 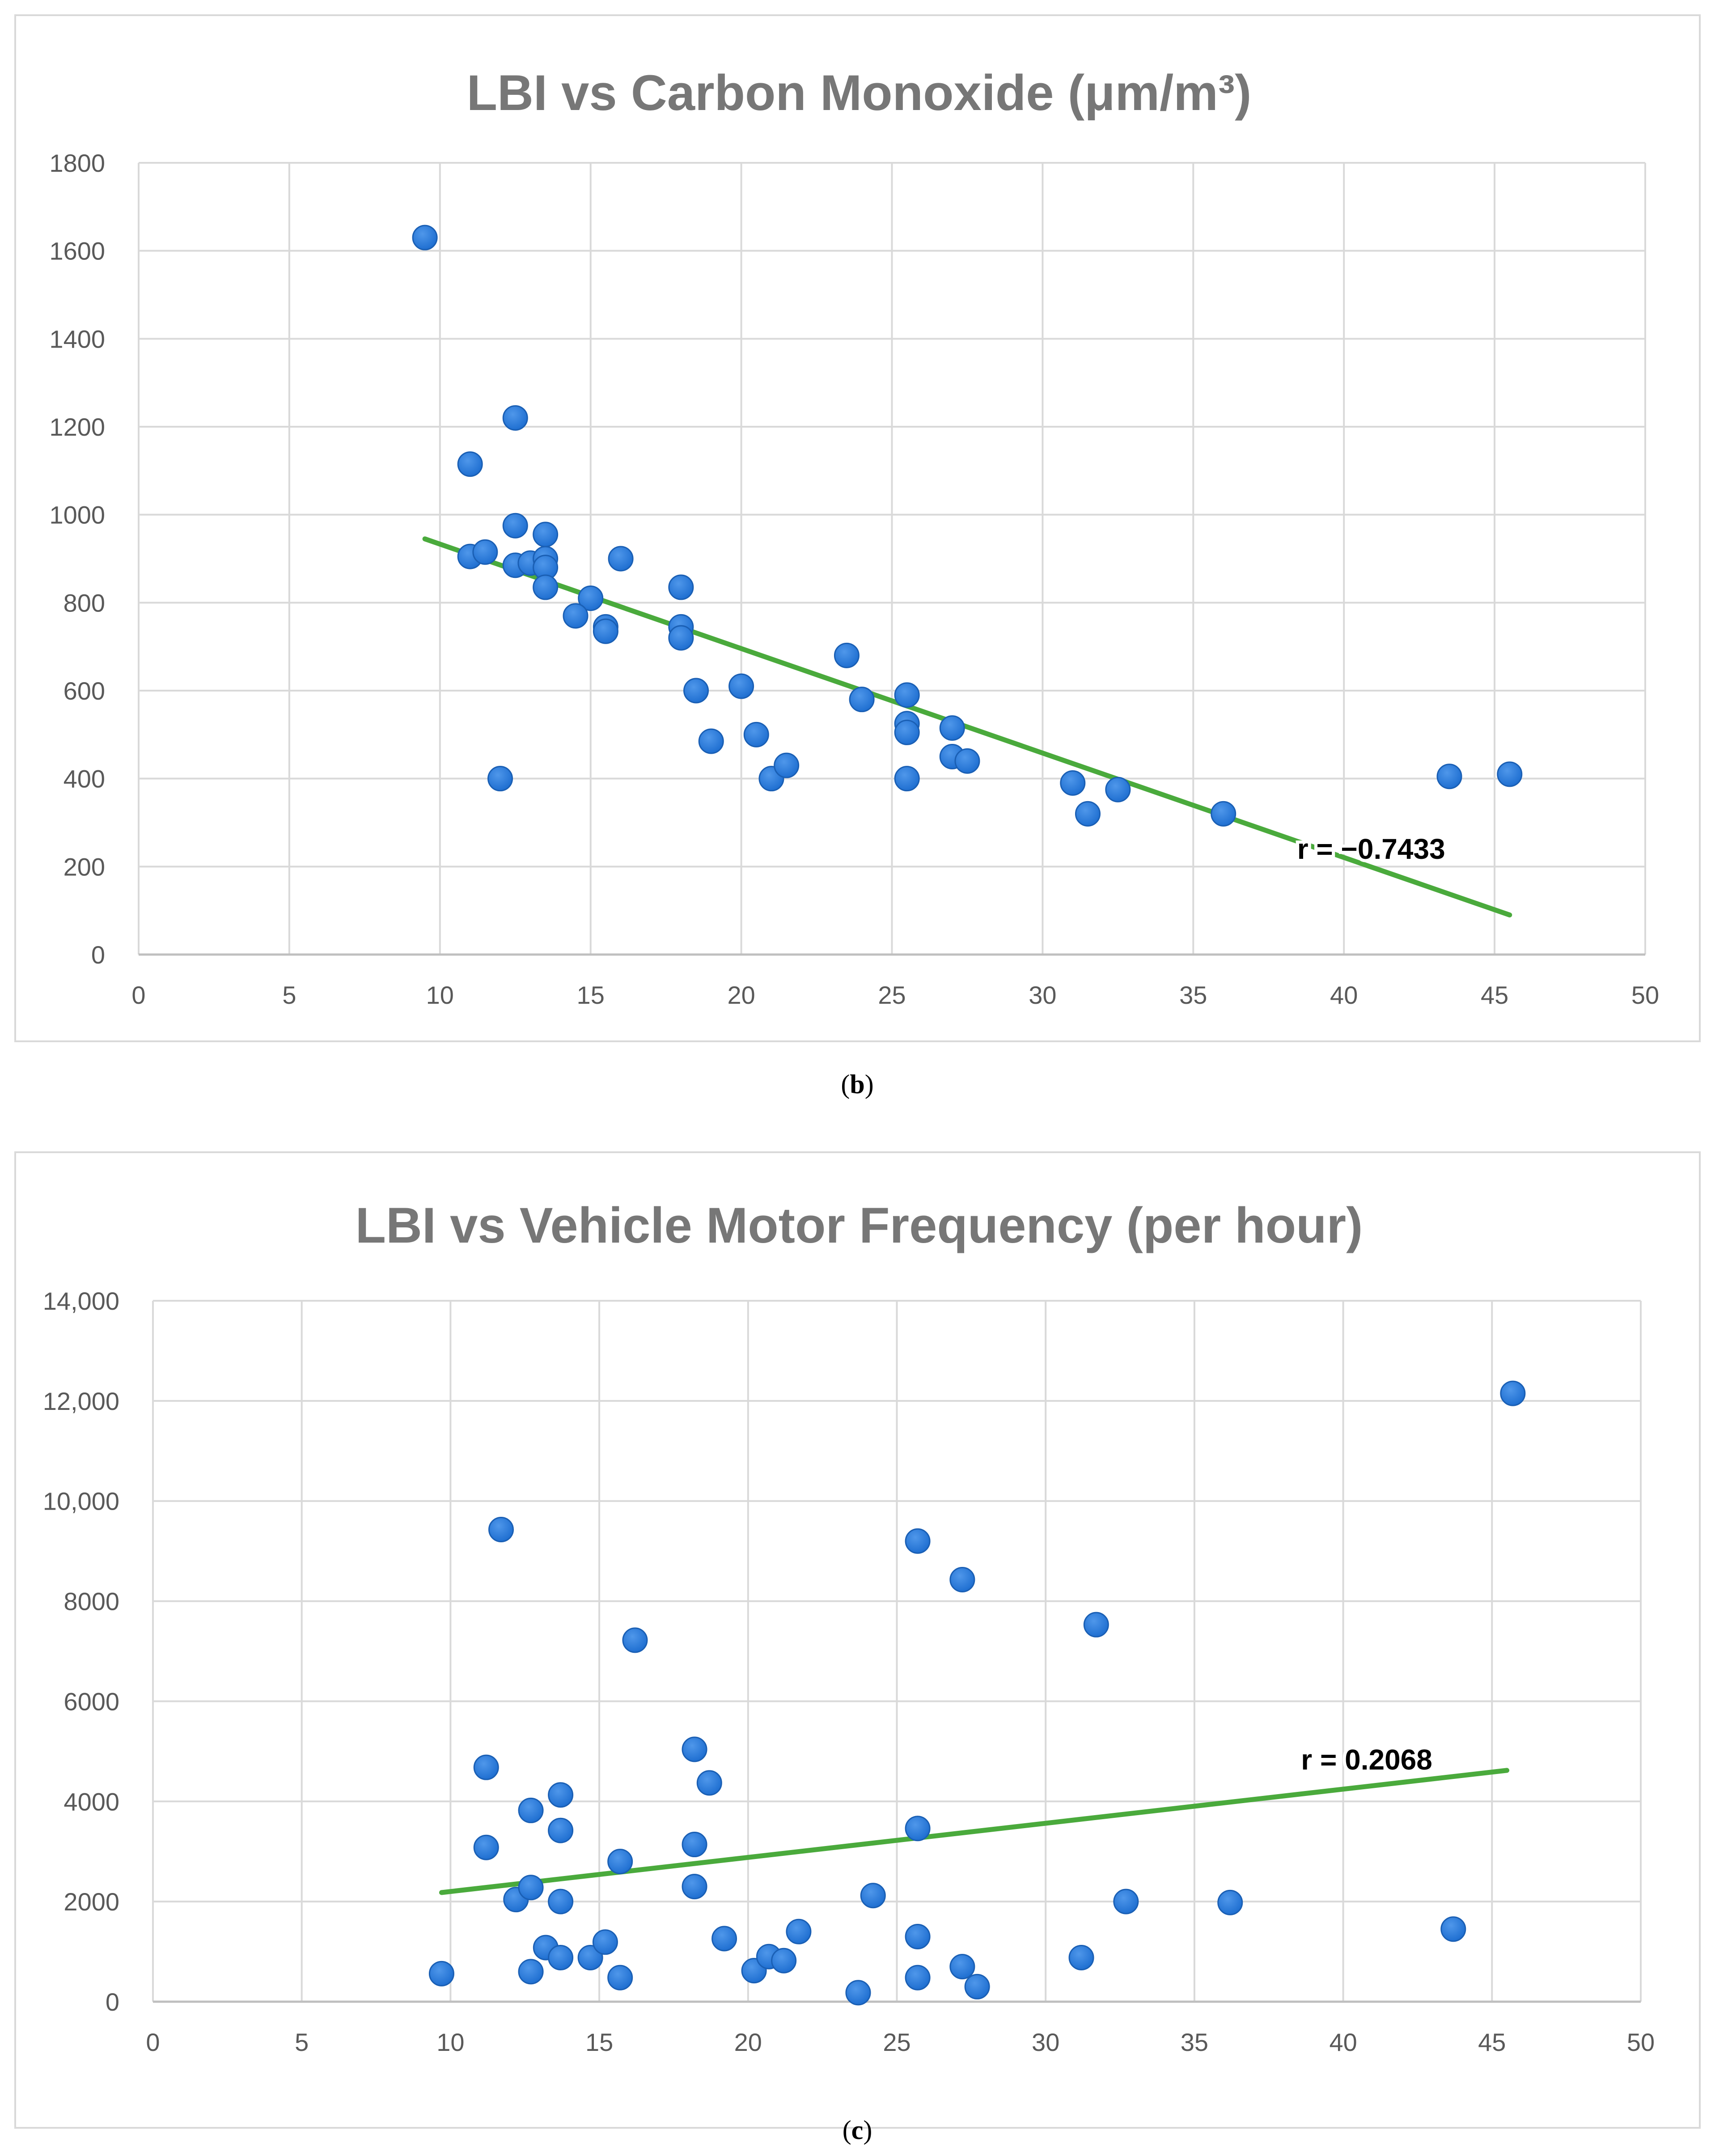 I want to click on y-tick-label: 12,000, so click(x=81, y=1401).